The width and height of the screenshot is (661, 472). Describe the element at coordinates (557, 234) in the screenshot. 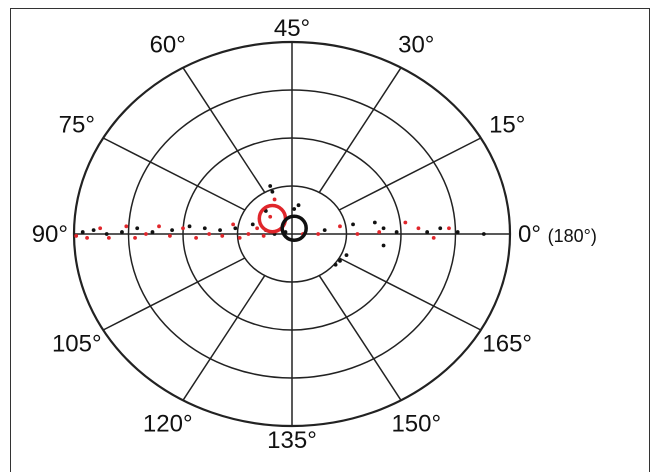

I see `angle-label: 0° (180°)` at that location.